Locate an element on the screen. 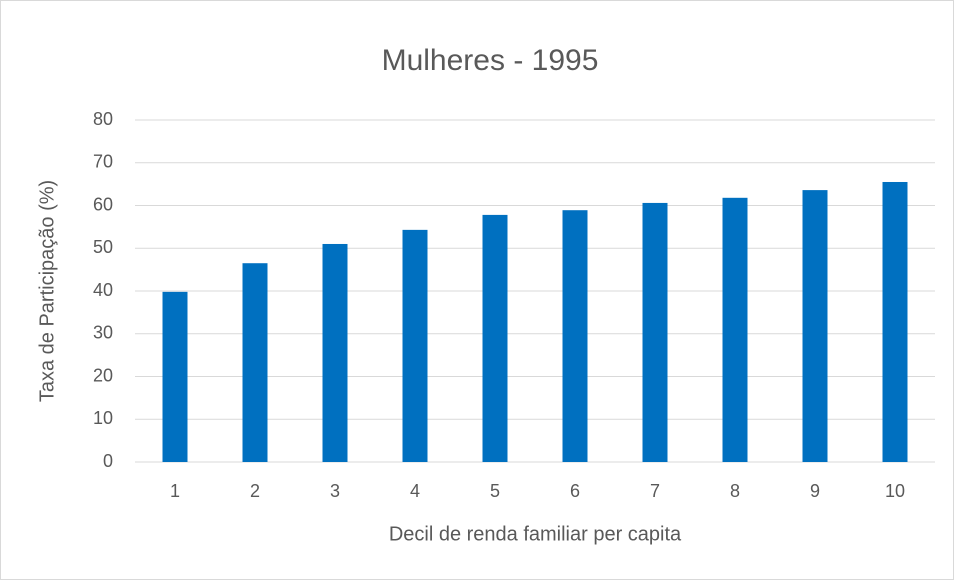  x-tick-label: 9 is located at coordinates (815, 491).